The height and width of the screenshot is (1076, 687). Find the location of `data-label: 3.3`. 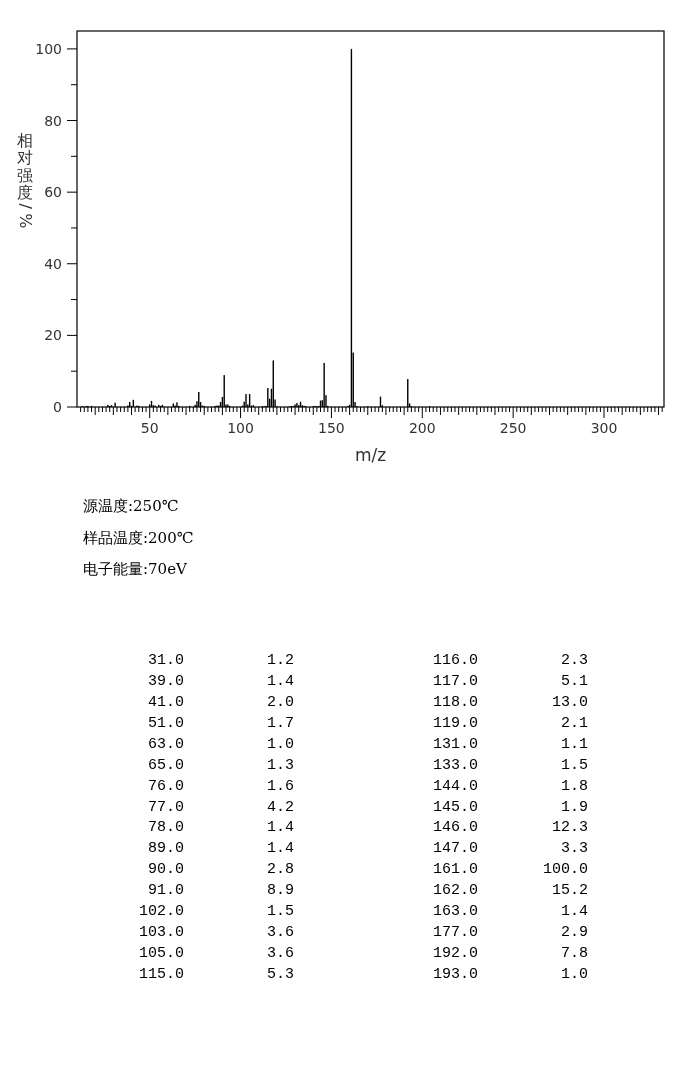

data-label: 3.3 is located at coordinates (574, 849).